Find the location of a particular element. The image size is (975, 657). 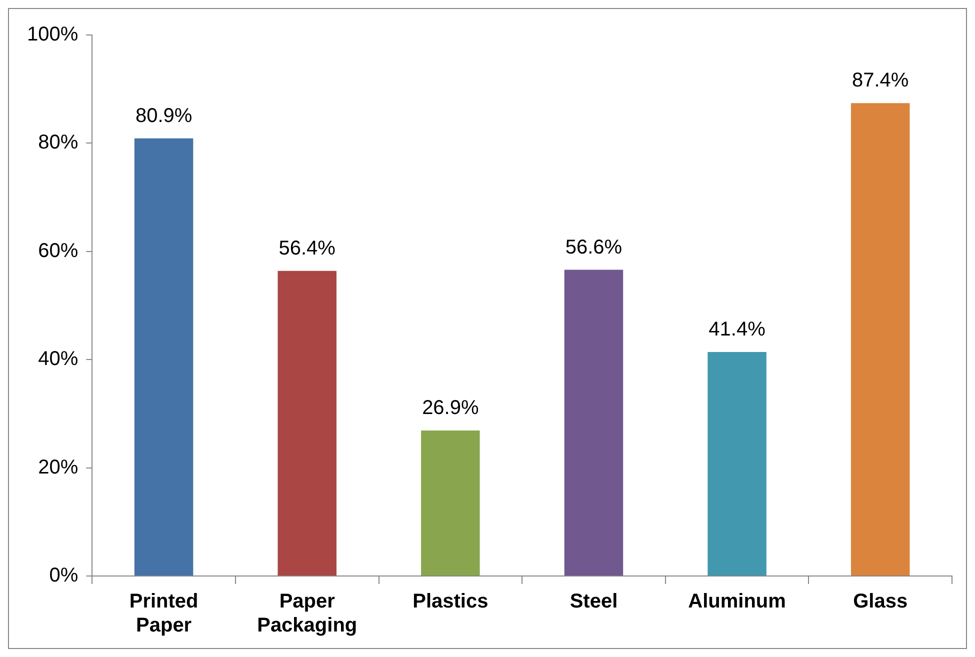

data-label: 26.9% is located at coordinates (450, 407).